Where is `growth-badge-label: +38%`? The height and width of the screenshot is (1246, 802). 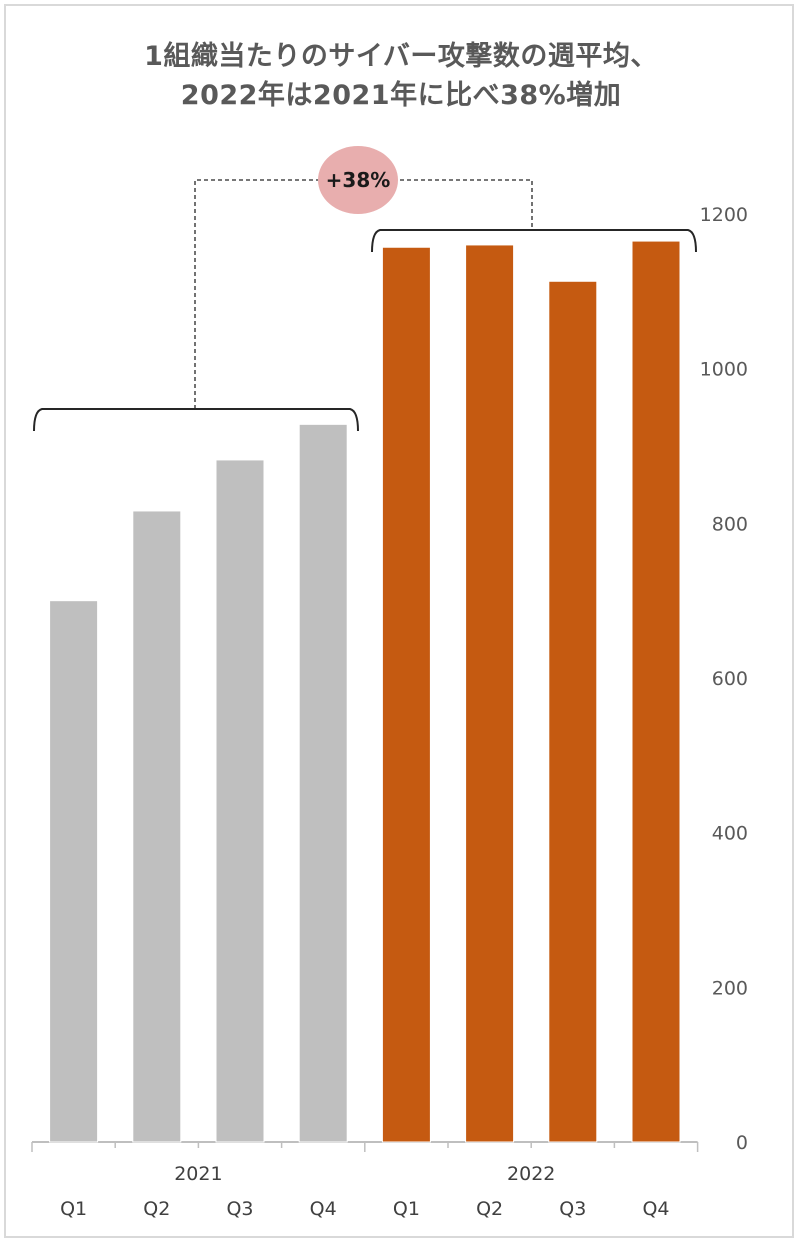 growth-badge-label: +38% is located at coordinates (358, 180).